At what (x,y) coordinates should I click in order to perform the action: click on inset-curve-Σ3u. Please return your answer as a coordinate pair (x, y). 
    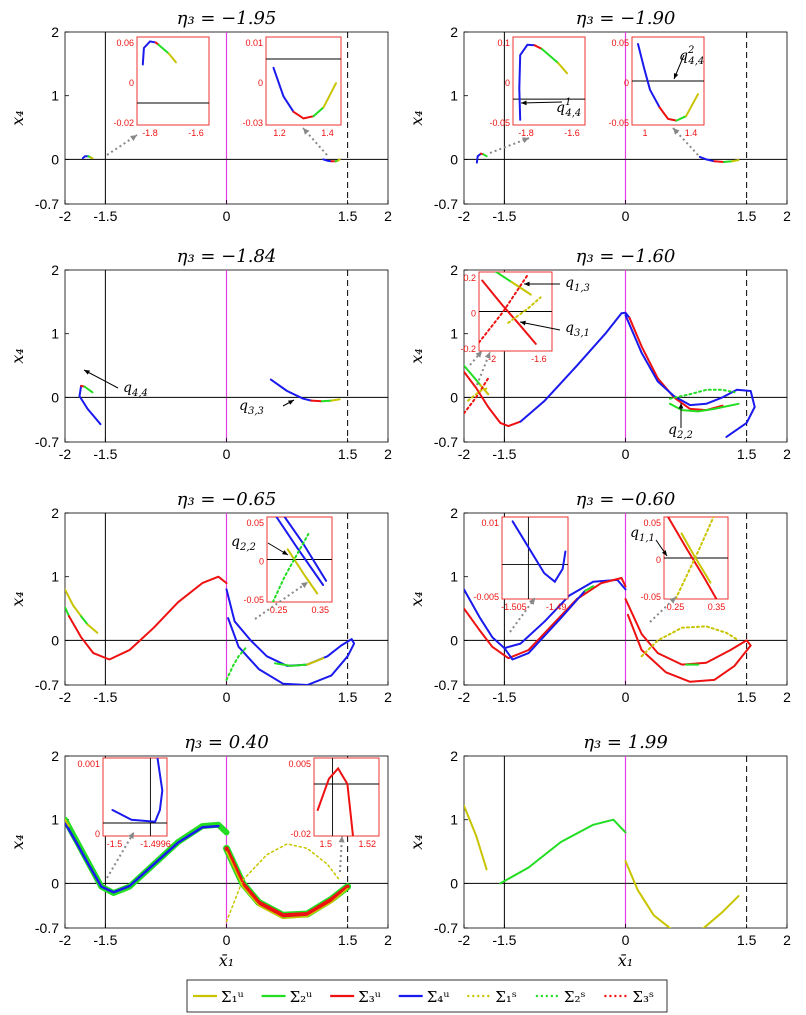
    Looking at the image, I should click on (692, 558).